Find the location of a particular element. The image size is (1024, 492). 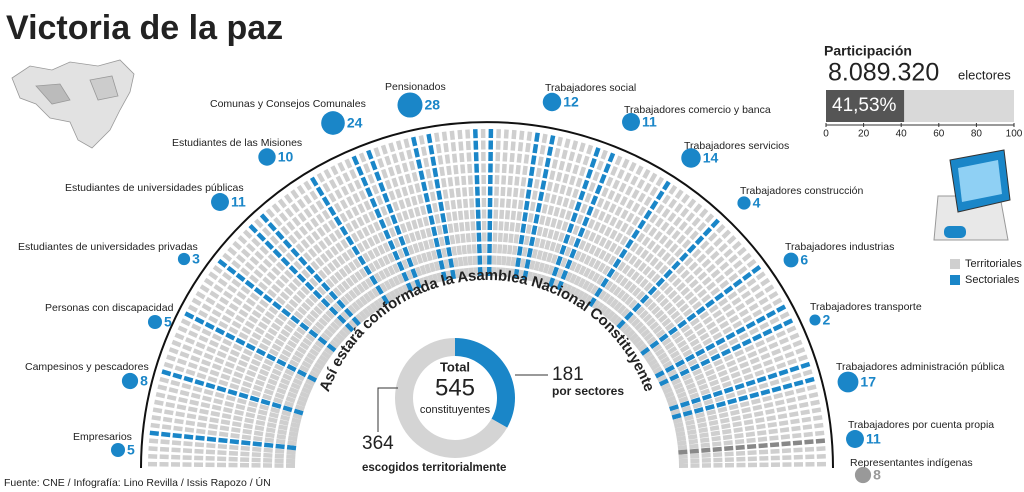

sector-value: 2 is located at coordinates (827, 320).